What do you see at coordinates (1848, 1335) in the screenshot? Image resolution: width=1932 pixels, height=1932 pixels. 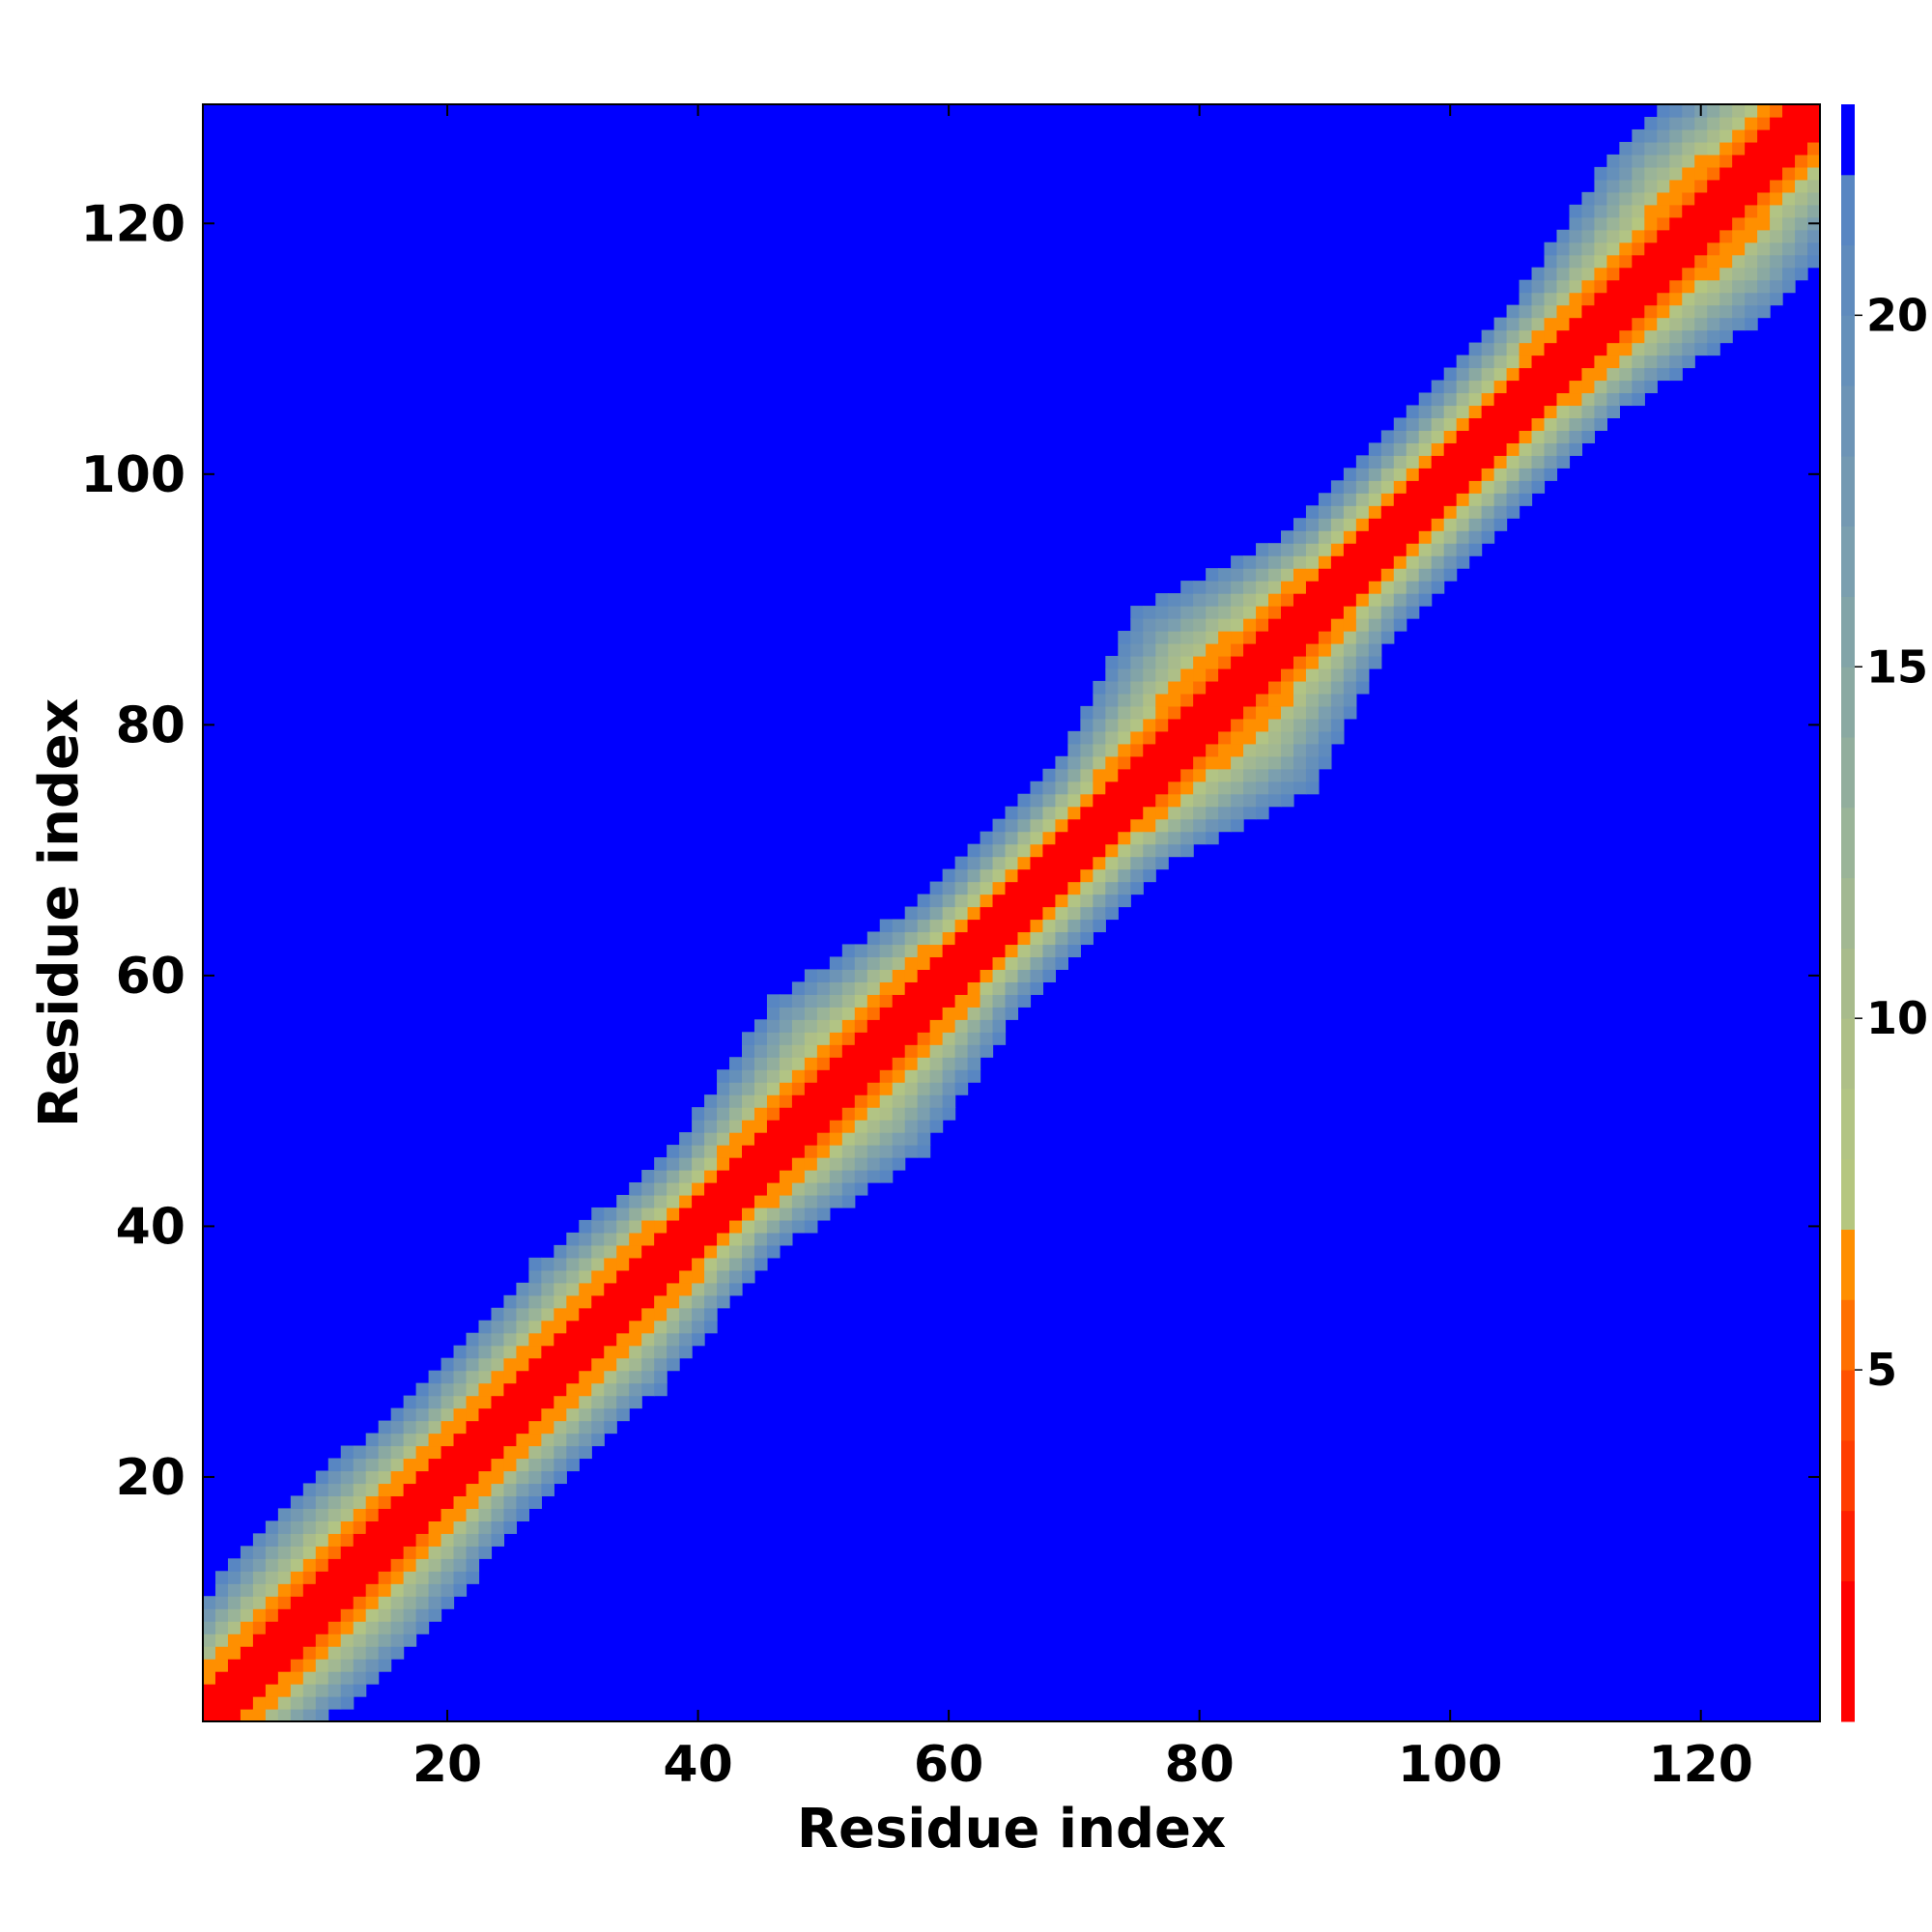 I see `colorbar-segment` at bounding box center [1848, 1335].